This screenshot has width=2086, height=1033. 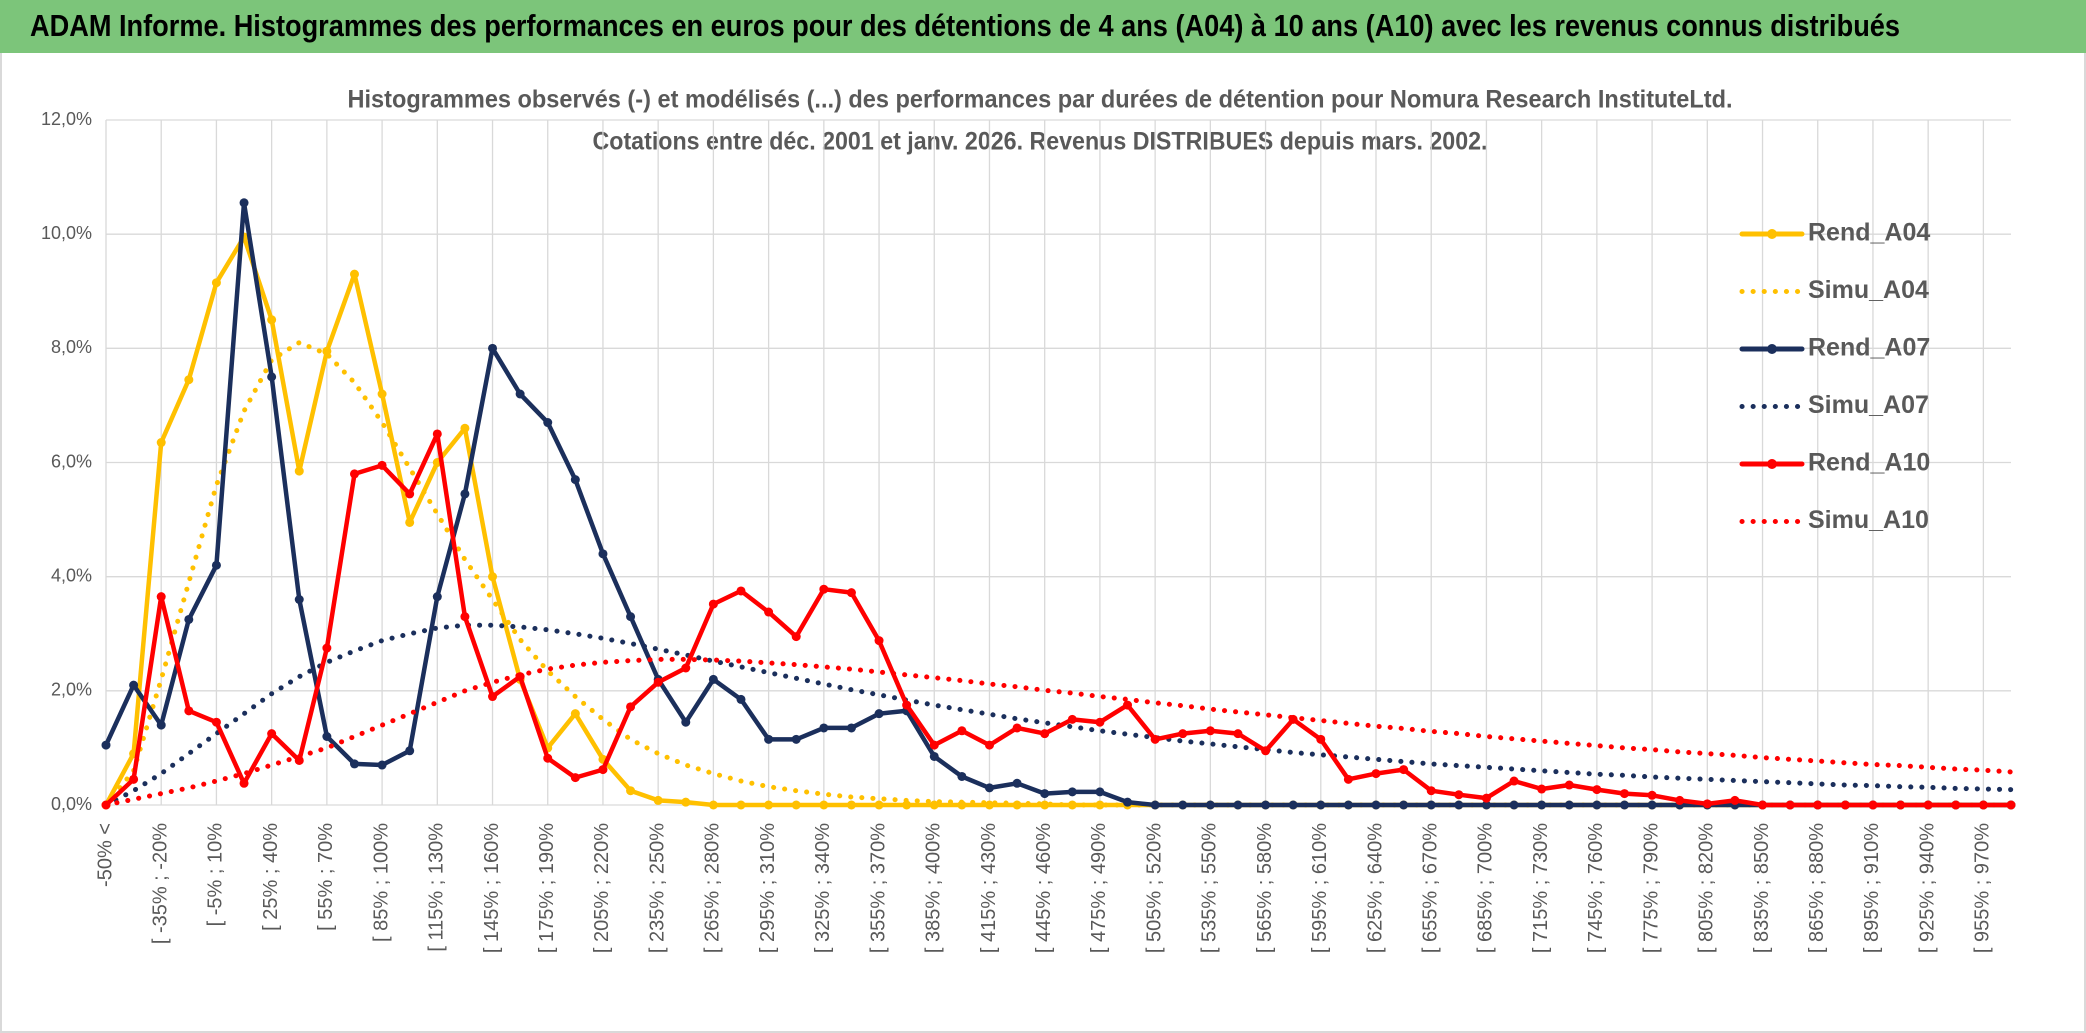 I want to click on legend-label: Rend_A04, so click(x=1869, y=233).